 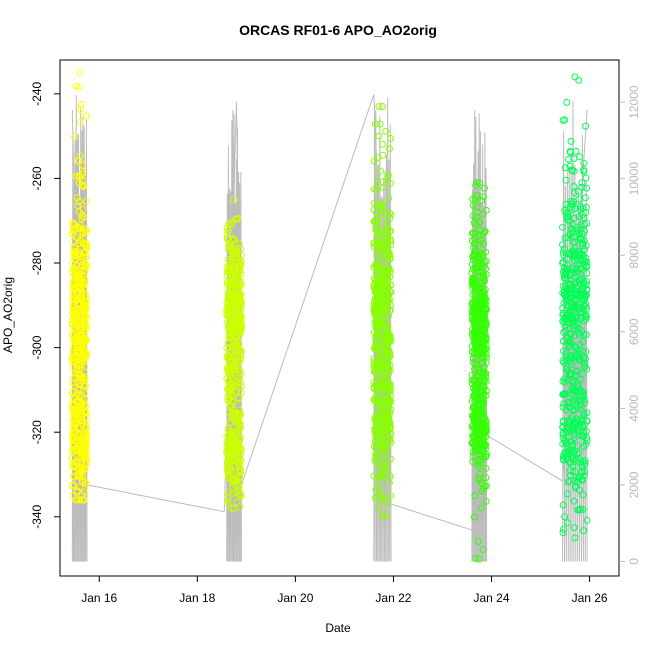 What do you see at coordinates (37, 347) in the screenshot?
I see `y-tick-label: -300` at bounding box center [37, 347].